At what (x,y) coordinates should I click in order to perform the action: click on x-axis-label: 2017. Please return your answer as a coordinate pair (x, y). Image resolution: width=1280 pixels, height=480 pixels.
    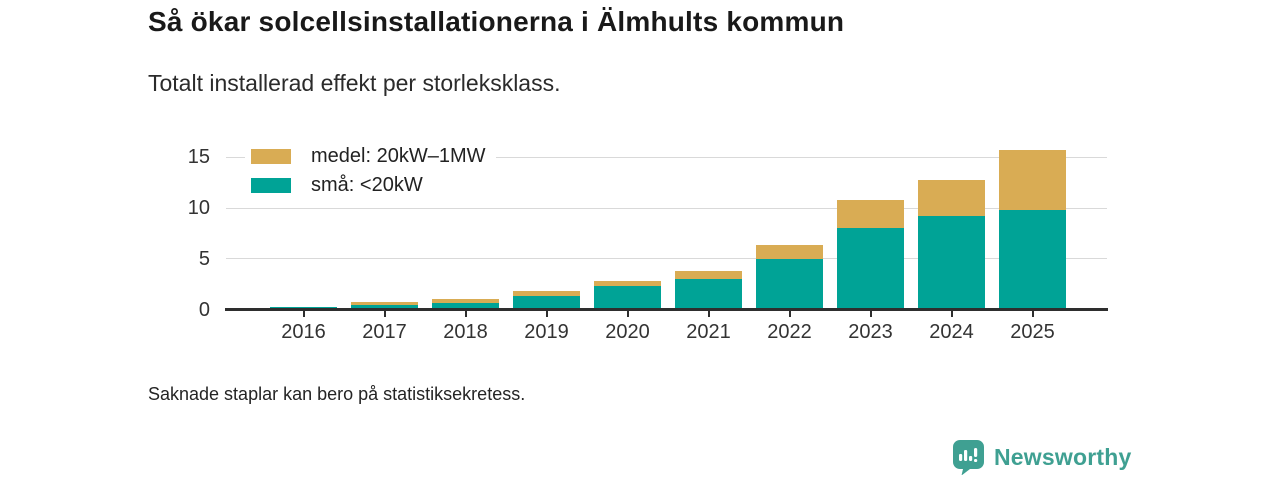
    Looking at the image, I should click on (384, 332).